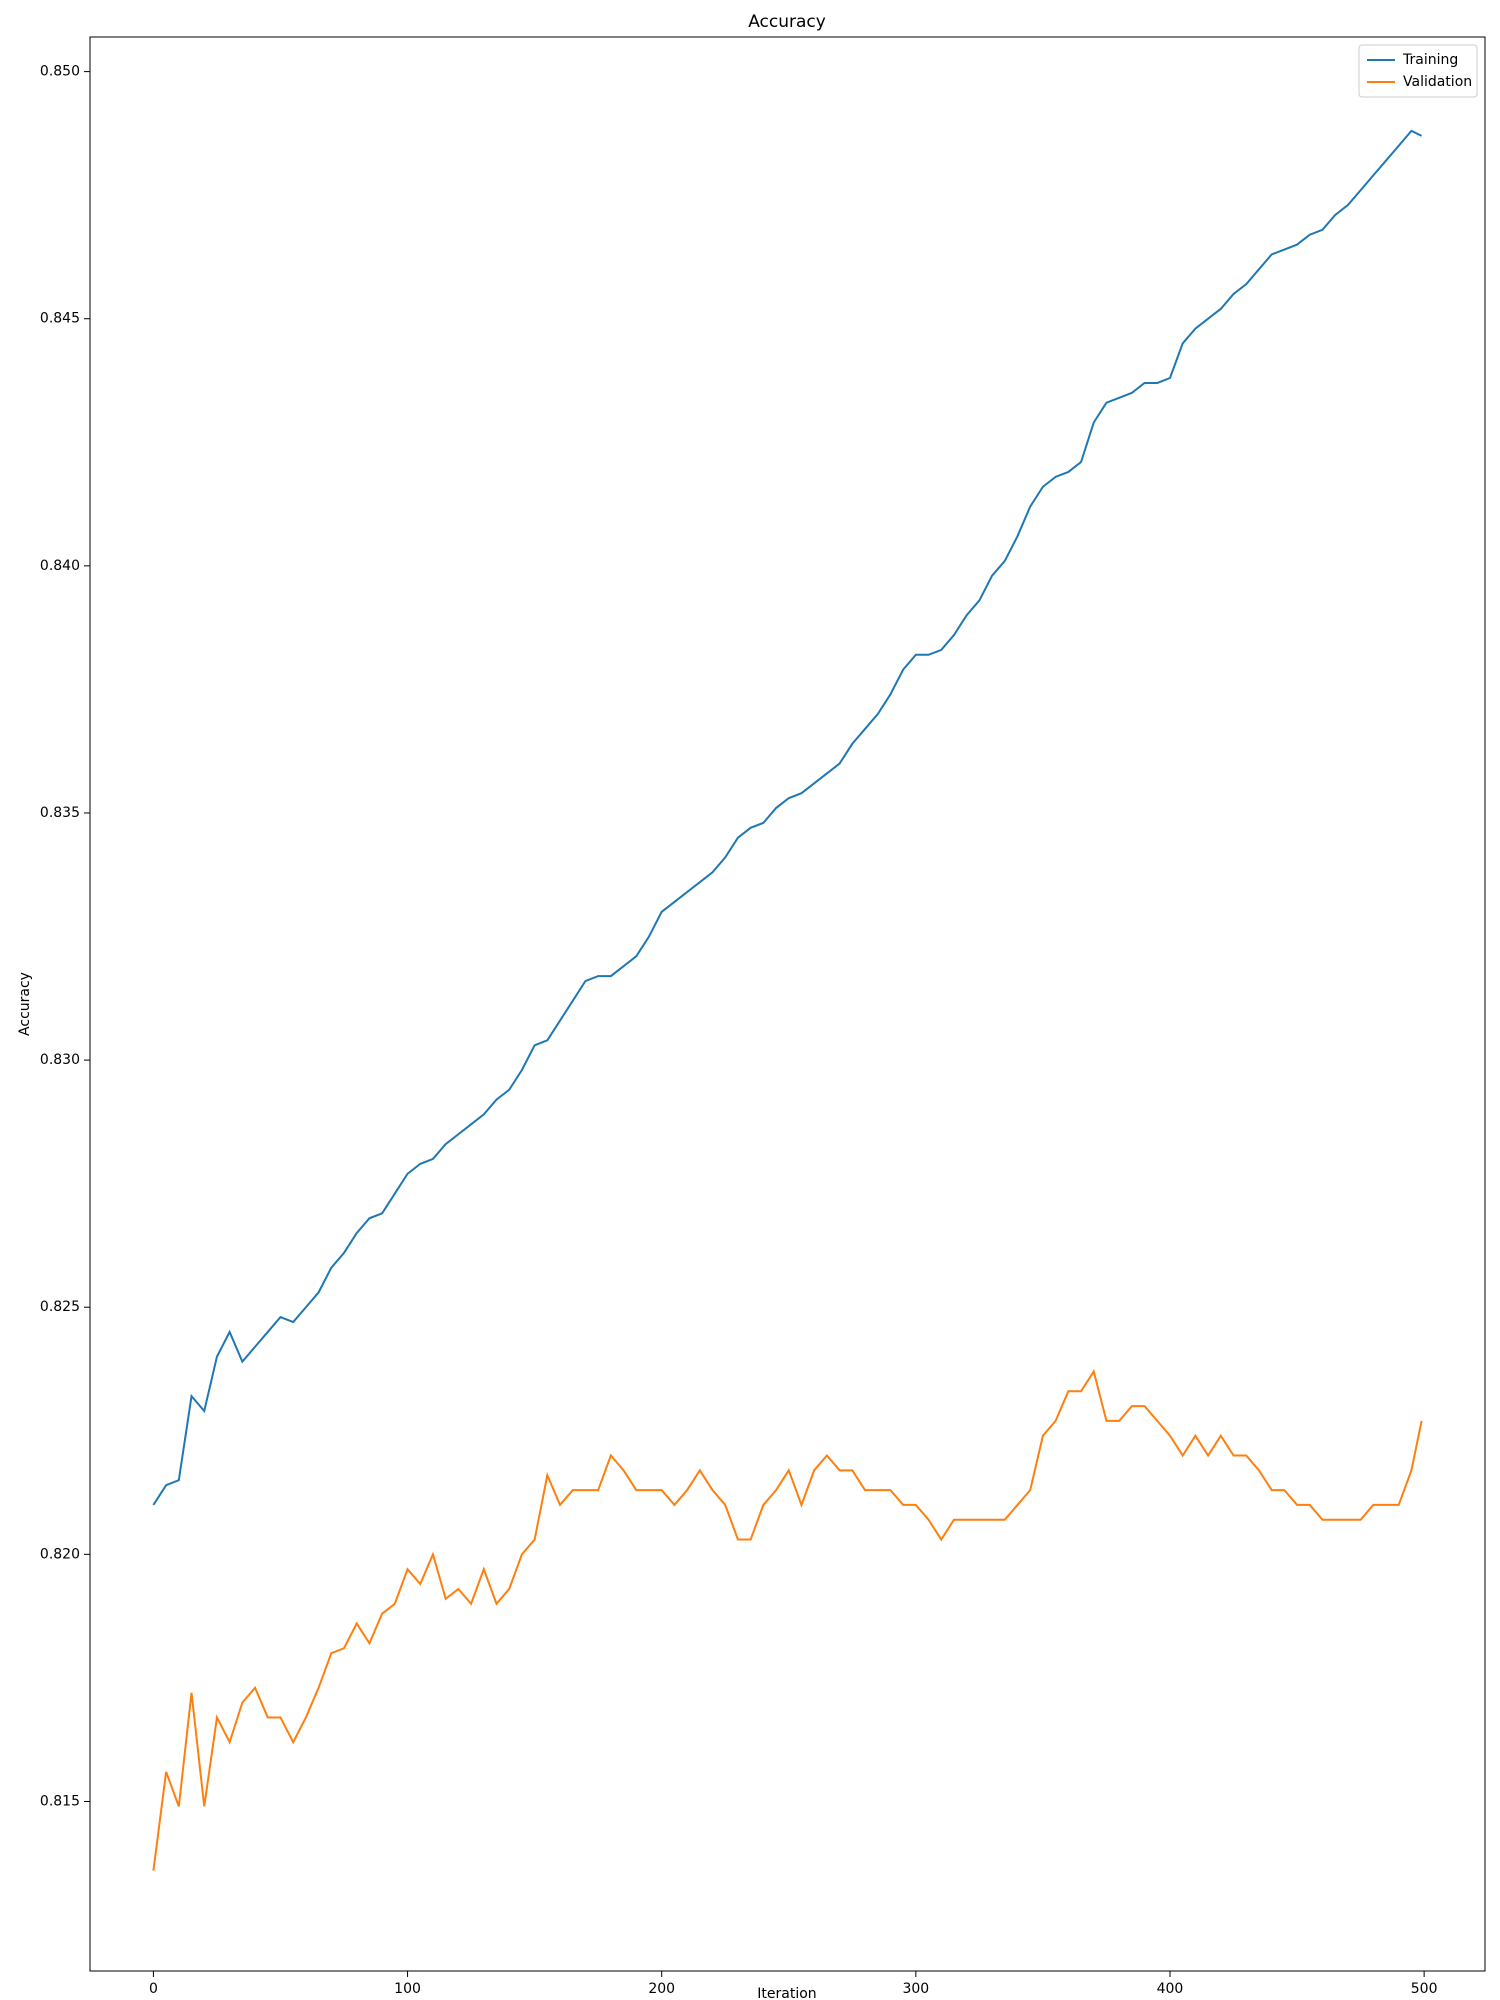 The width and height of the screenshot is (1500, 2000). Describe the element at coordinates (60, 1801) in the screenshot. I see `y-tick-label: 0.815` at that location.